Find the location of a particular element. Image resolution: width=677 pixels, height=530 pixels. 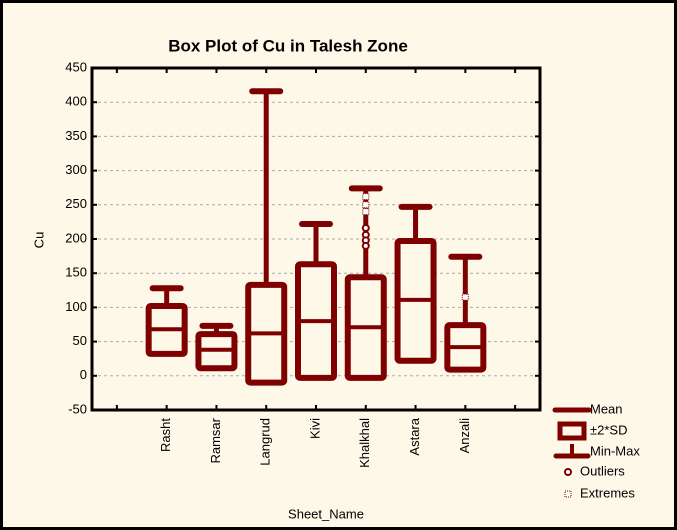

x-tick-label: Langrud is located at coordinates (265, 442).